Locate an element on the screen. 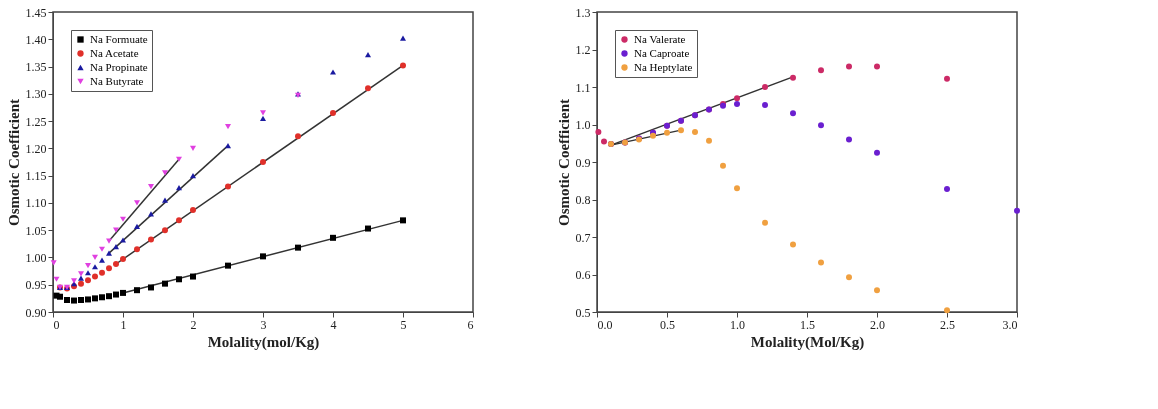 This screenshot has width=1158, height=409. legend-label: Na Acetate is located at coordinates (114, 52).